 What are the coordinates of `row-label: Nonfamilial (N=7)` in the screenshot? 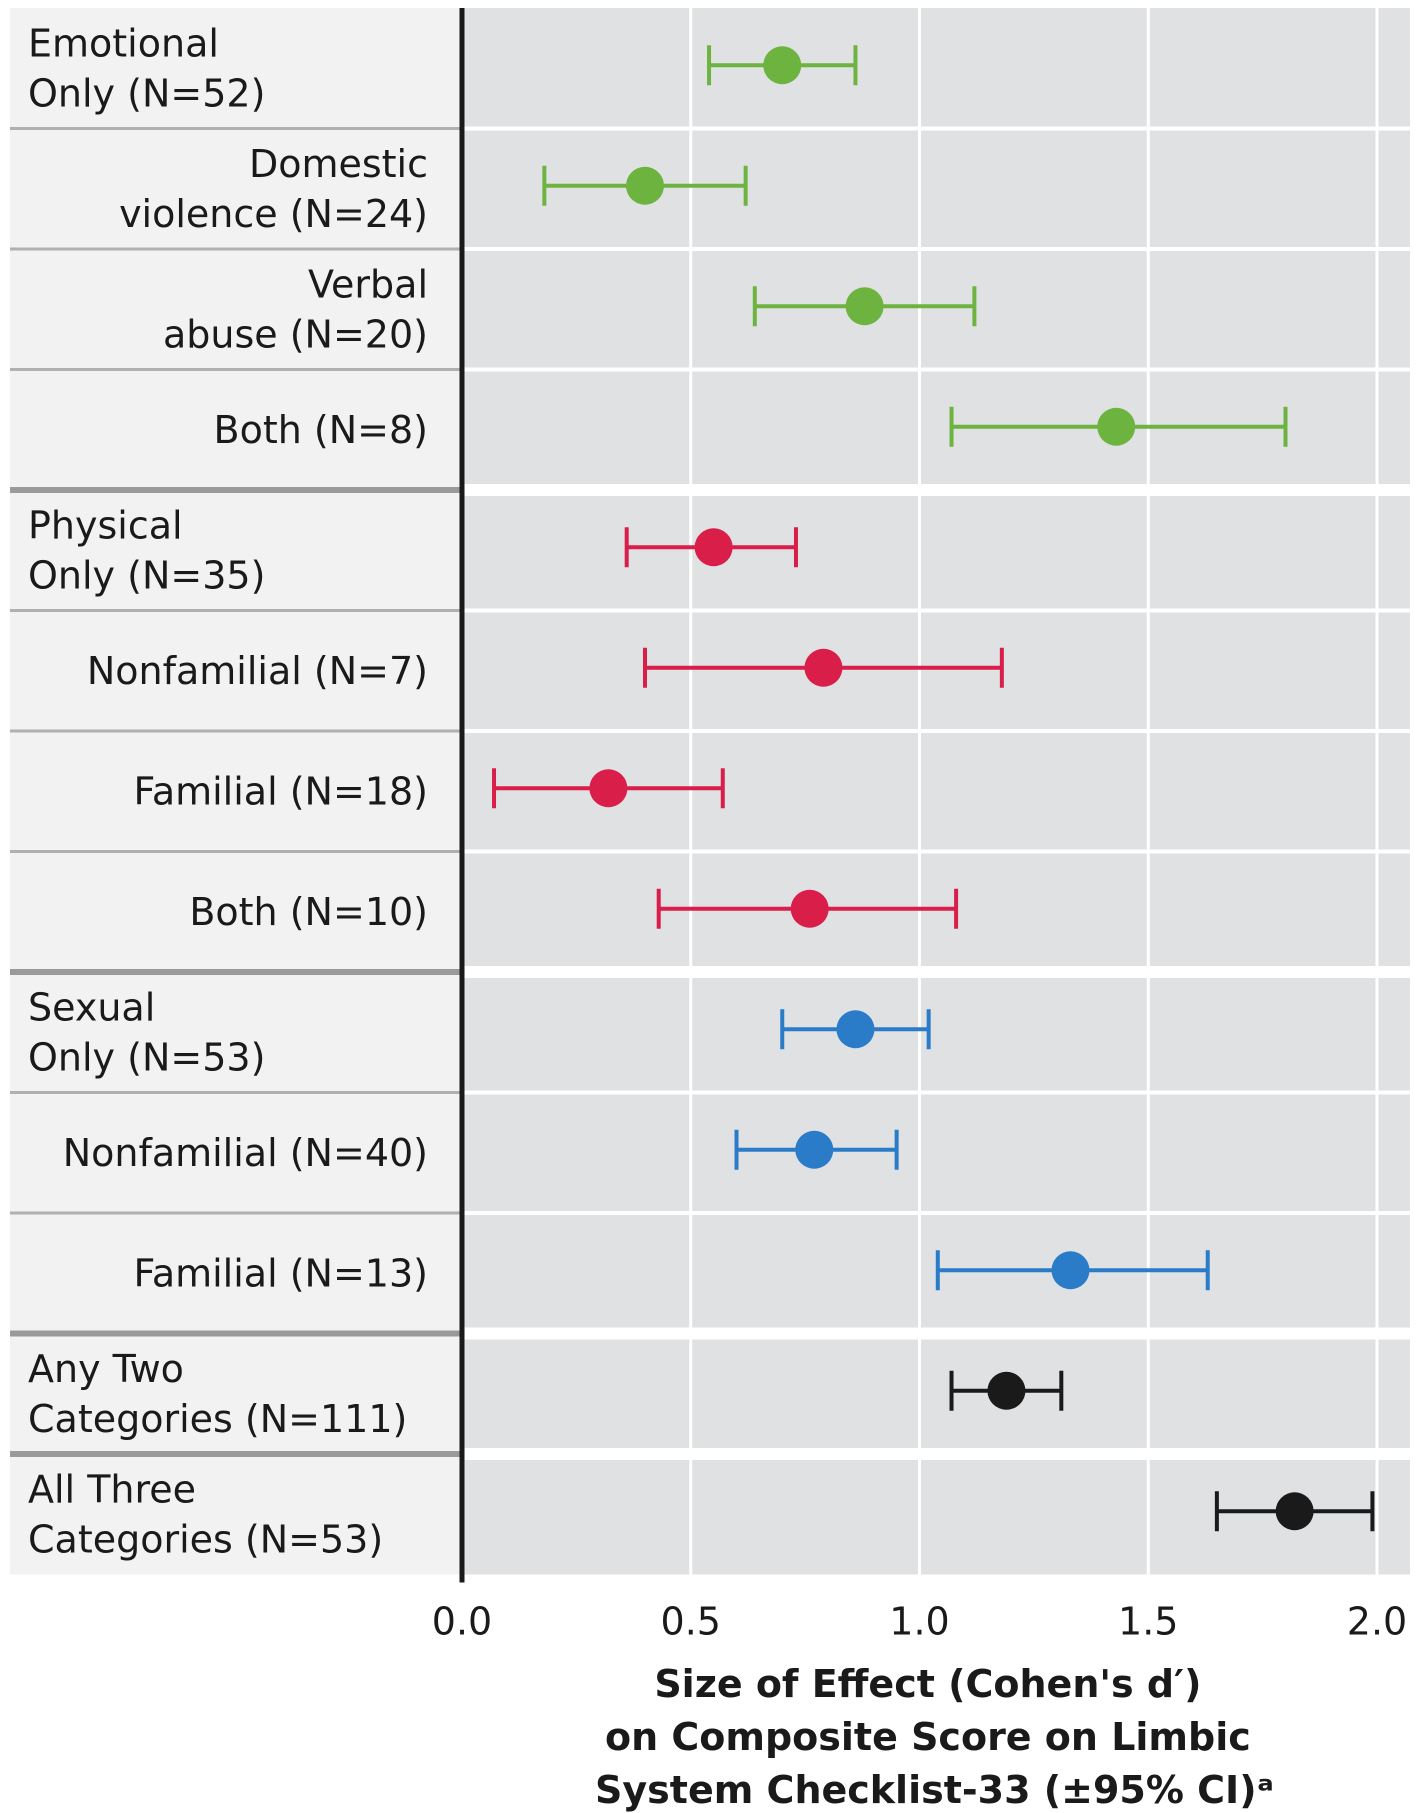 It's located at (257, 671).